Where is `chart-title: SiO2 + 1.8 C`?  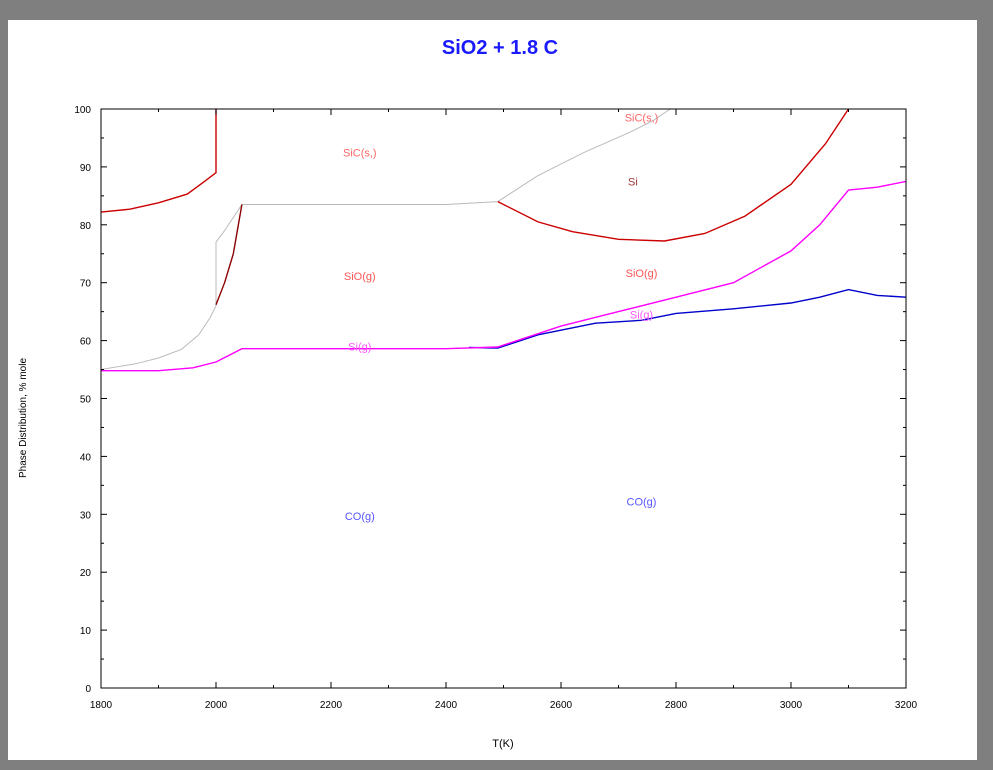 chart-title: SiO2 + 1.8 C is located at coordinates (500, 48).